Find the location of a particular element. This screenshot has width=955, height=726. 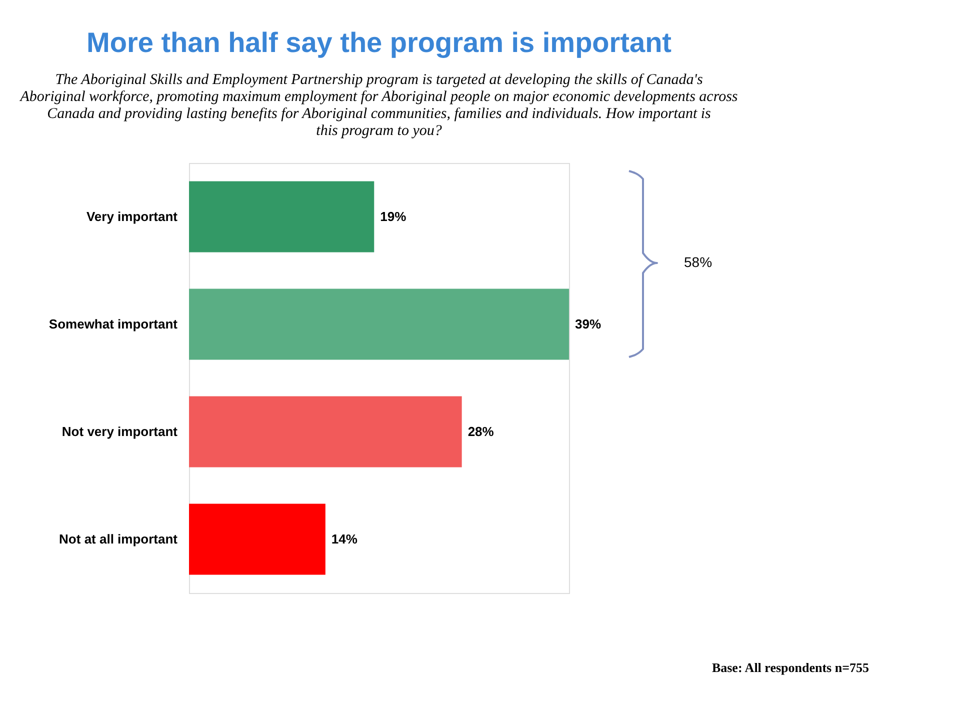

chart-subtitle: The Aboriginal Skills and Employment Partnership program is targeted at developing the skills of Canada's Aboriginal workforce, promoting maximum employment for Aboriginal people on major economic developments across Canada and providing lasting benefits for Aboriginal communities, families and individuals. How important is this program to you? is located at coordinates (378, 105).